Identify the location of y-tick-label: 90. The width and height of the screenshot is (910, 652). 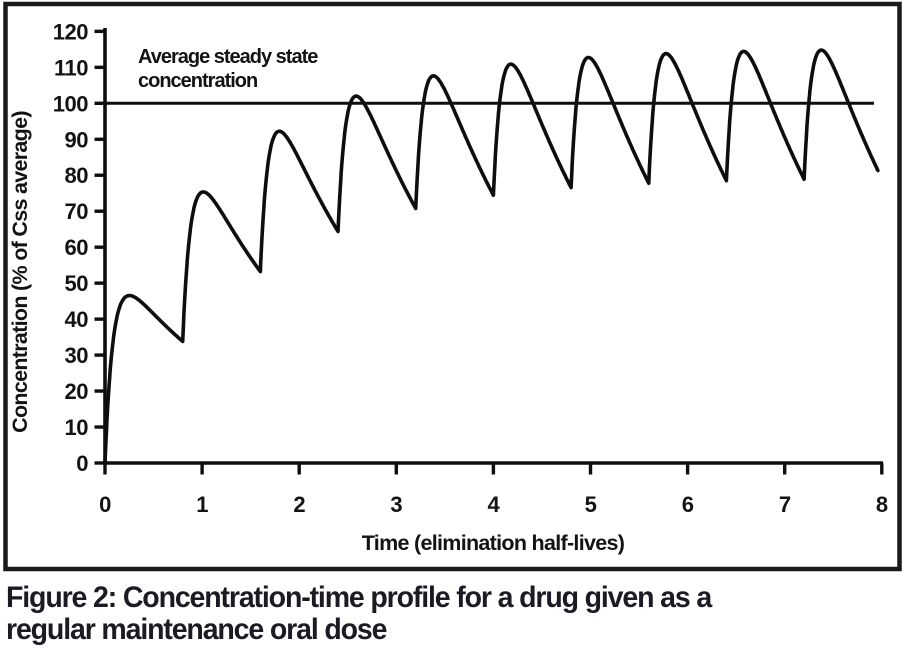
(77, 139).